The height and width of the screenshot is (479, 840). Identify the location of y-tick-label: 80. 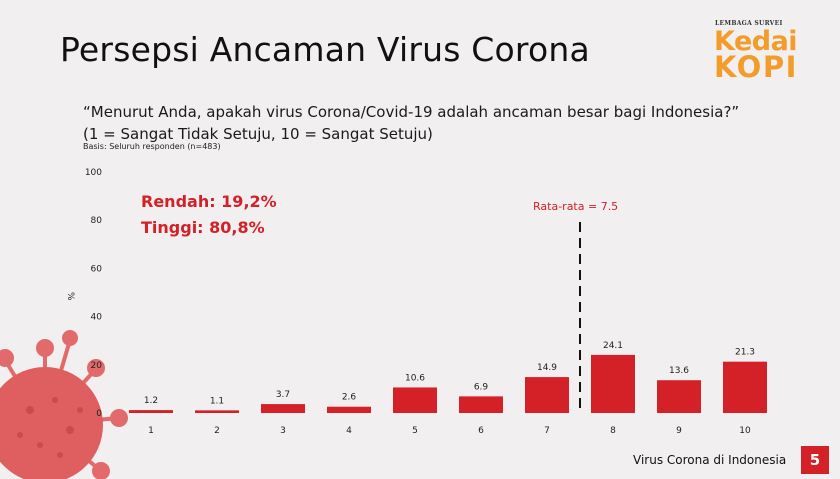
(97, 221).